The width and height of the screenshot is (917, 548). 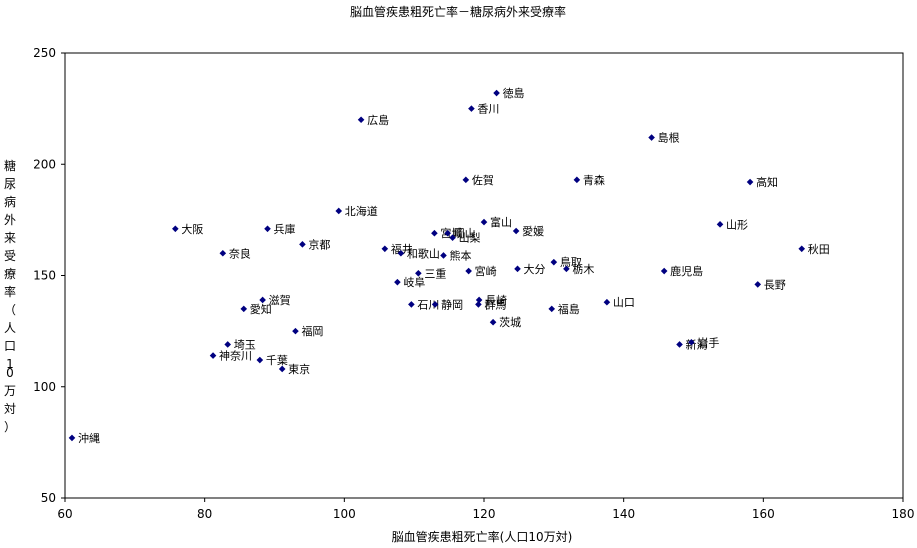 I want to click on data-point: 富山, so click(x=496, y=222).